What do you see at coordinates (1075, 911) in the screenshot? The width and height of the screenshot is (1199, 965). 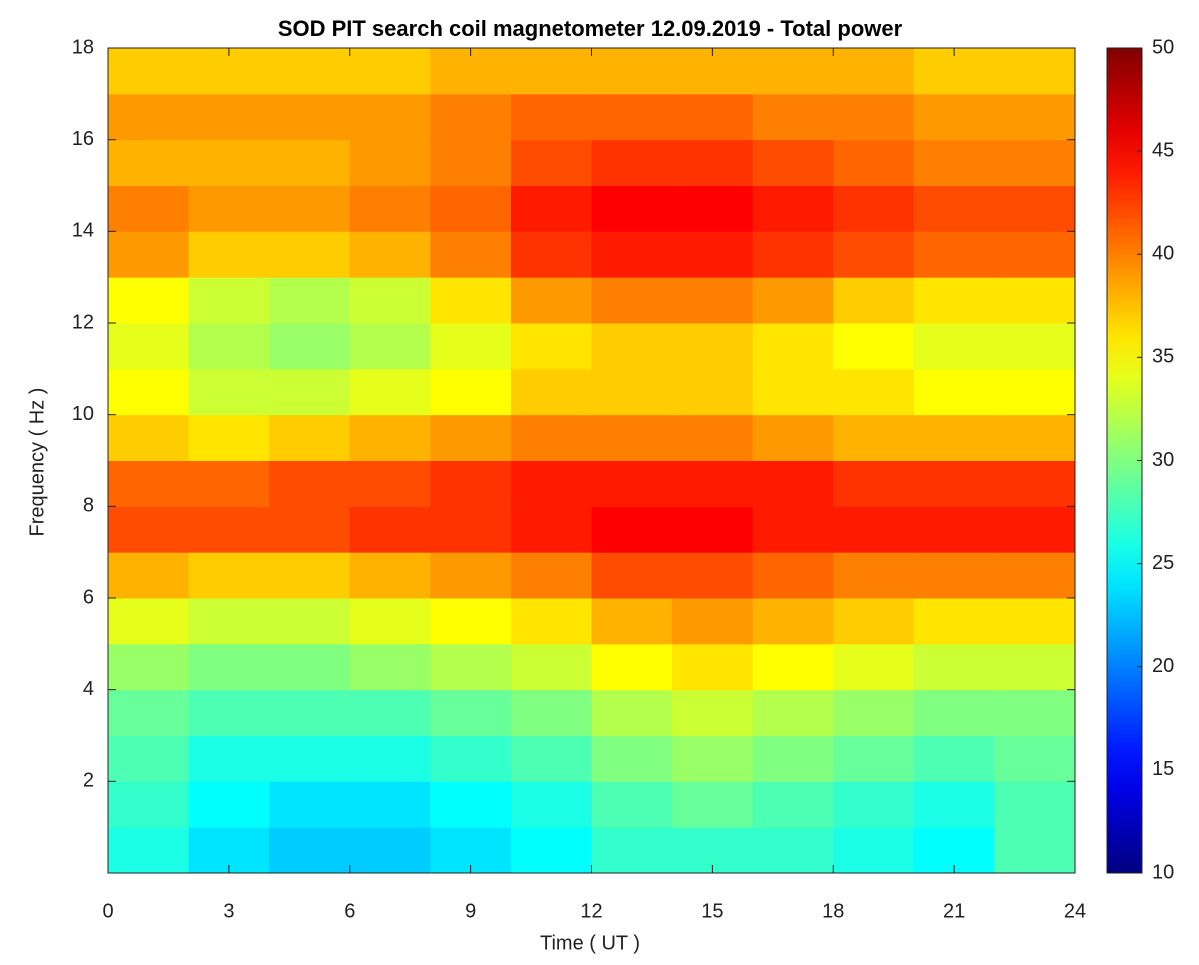 I see `x-tick-label: 24` at bounding box center [1075, 911].